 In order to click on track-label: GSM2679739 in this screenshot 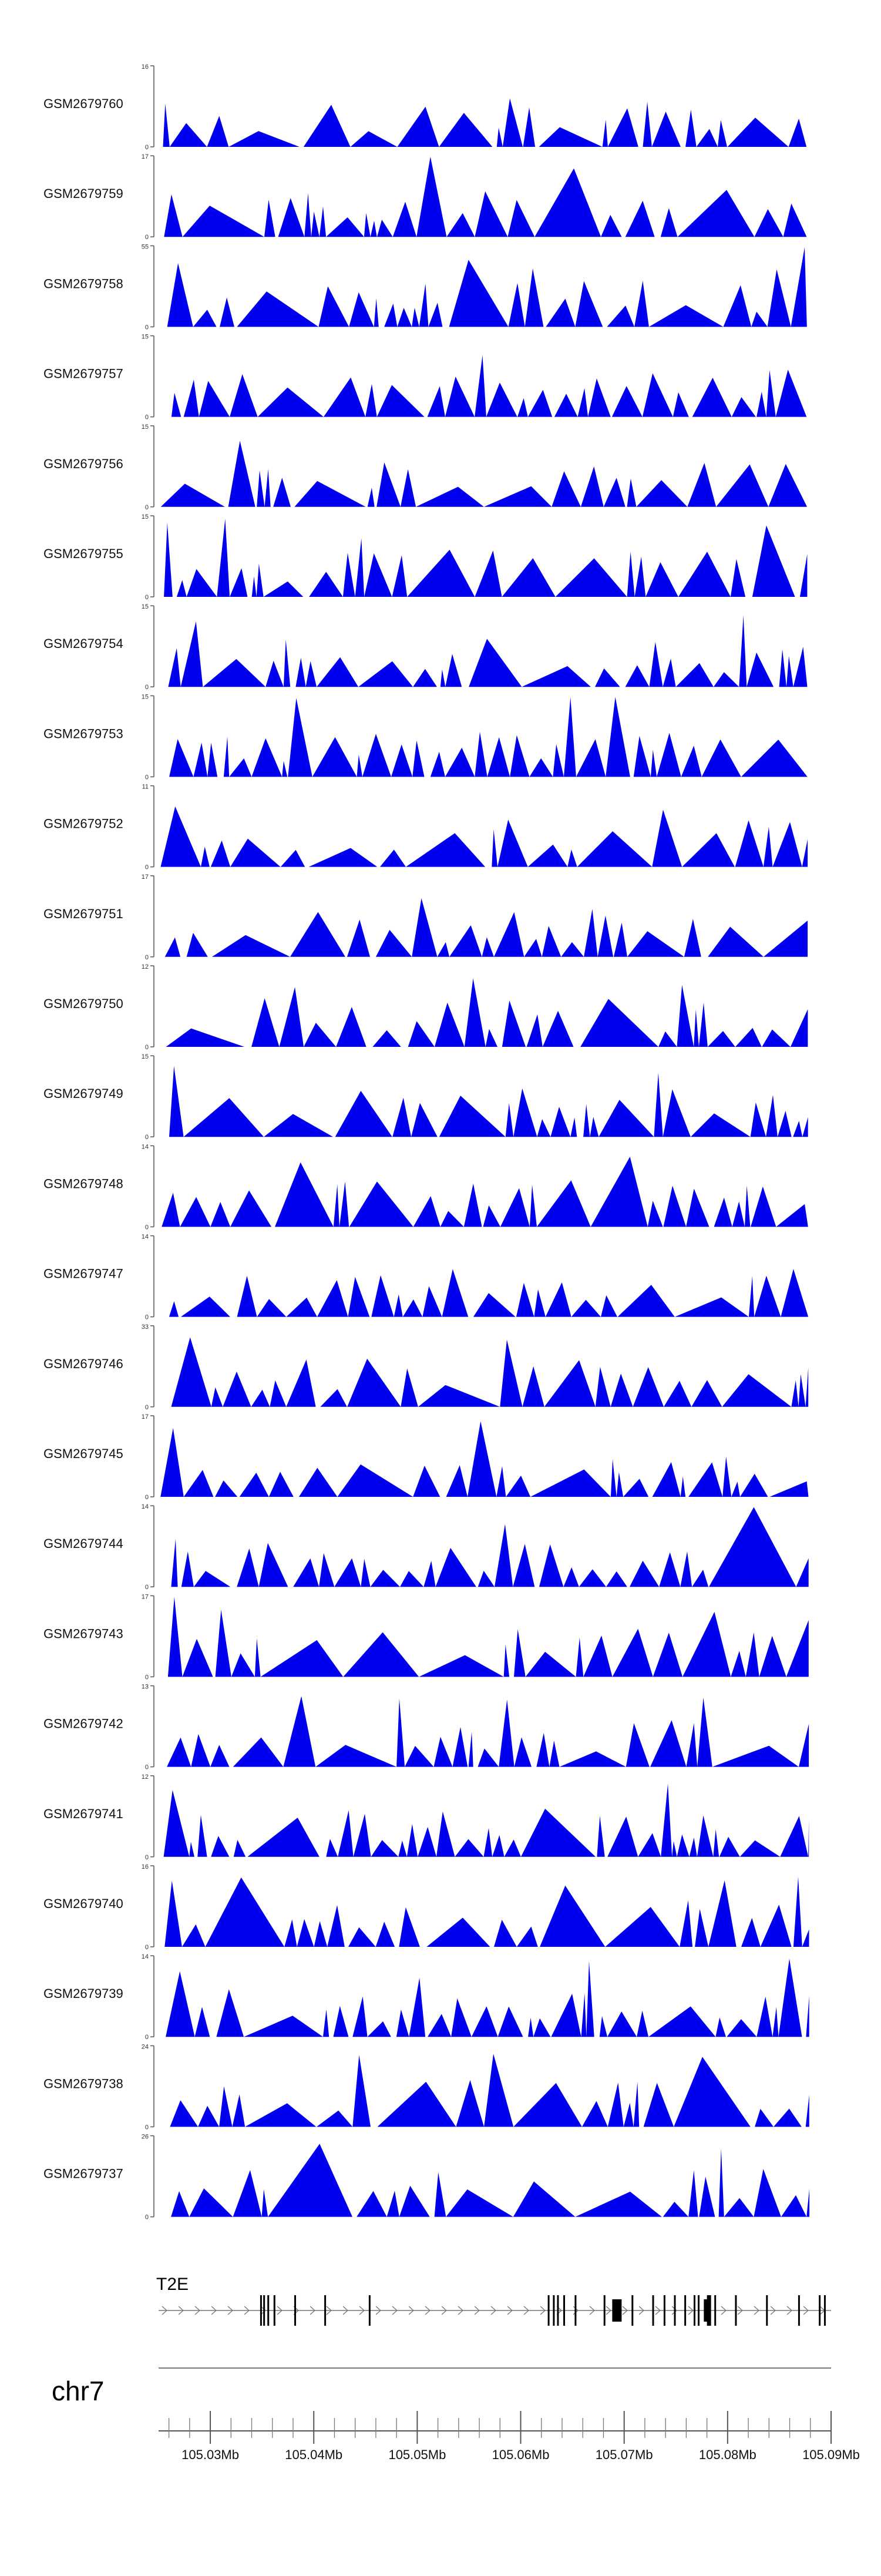, I will do `click(83, 1993)`.